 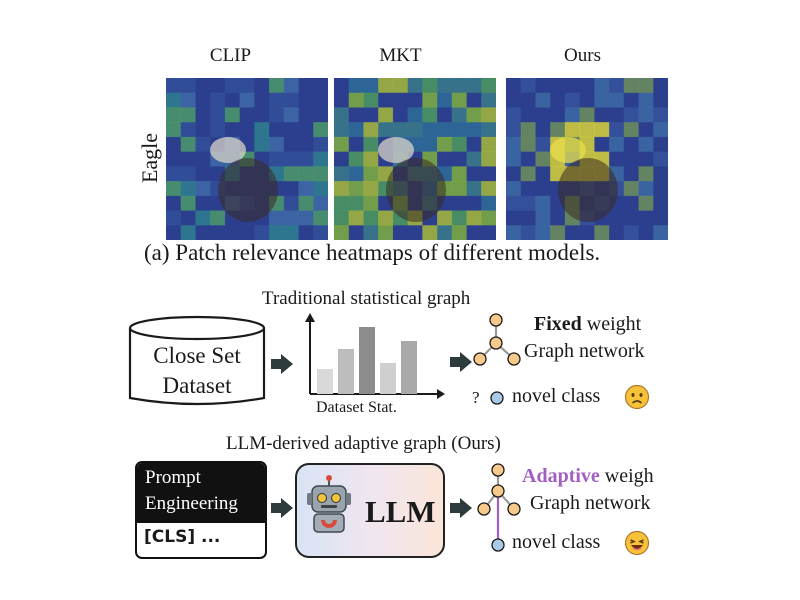 I want to click on heatmap-clip-svg, so click(x=247, y=159).